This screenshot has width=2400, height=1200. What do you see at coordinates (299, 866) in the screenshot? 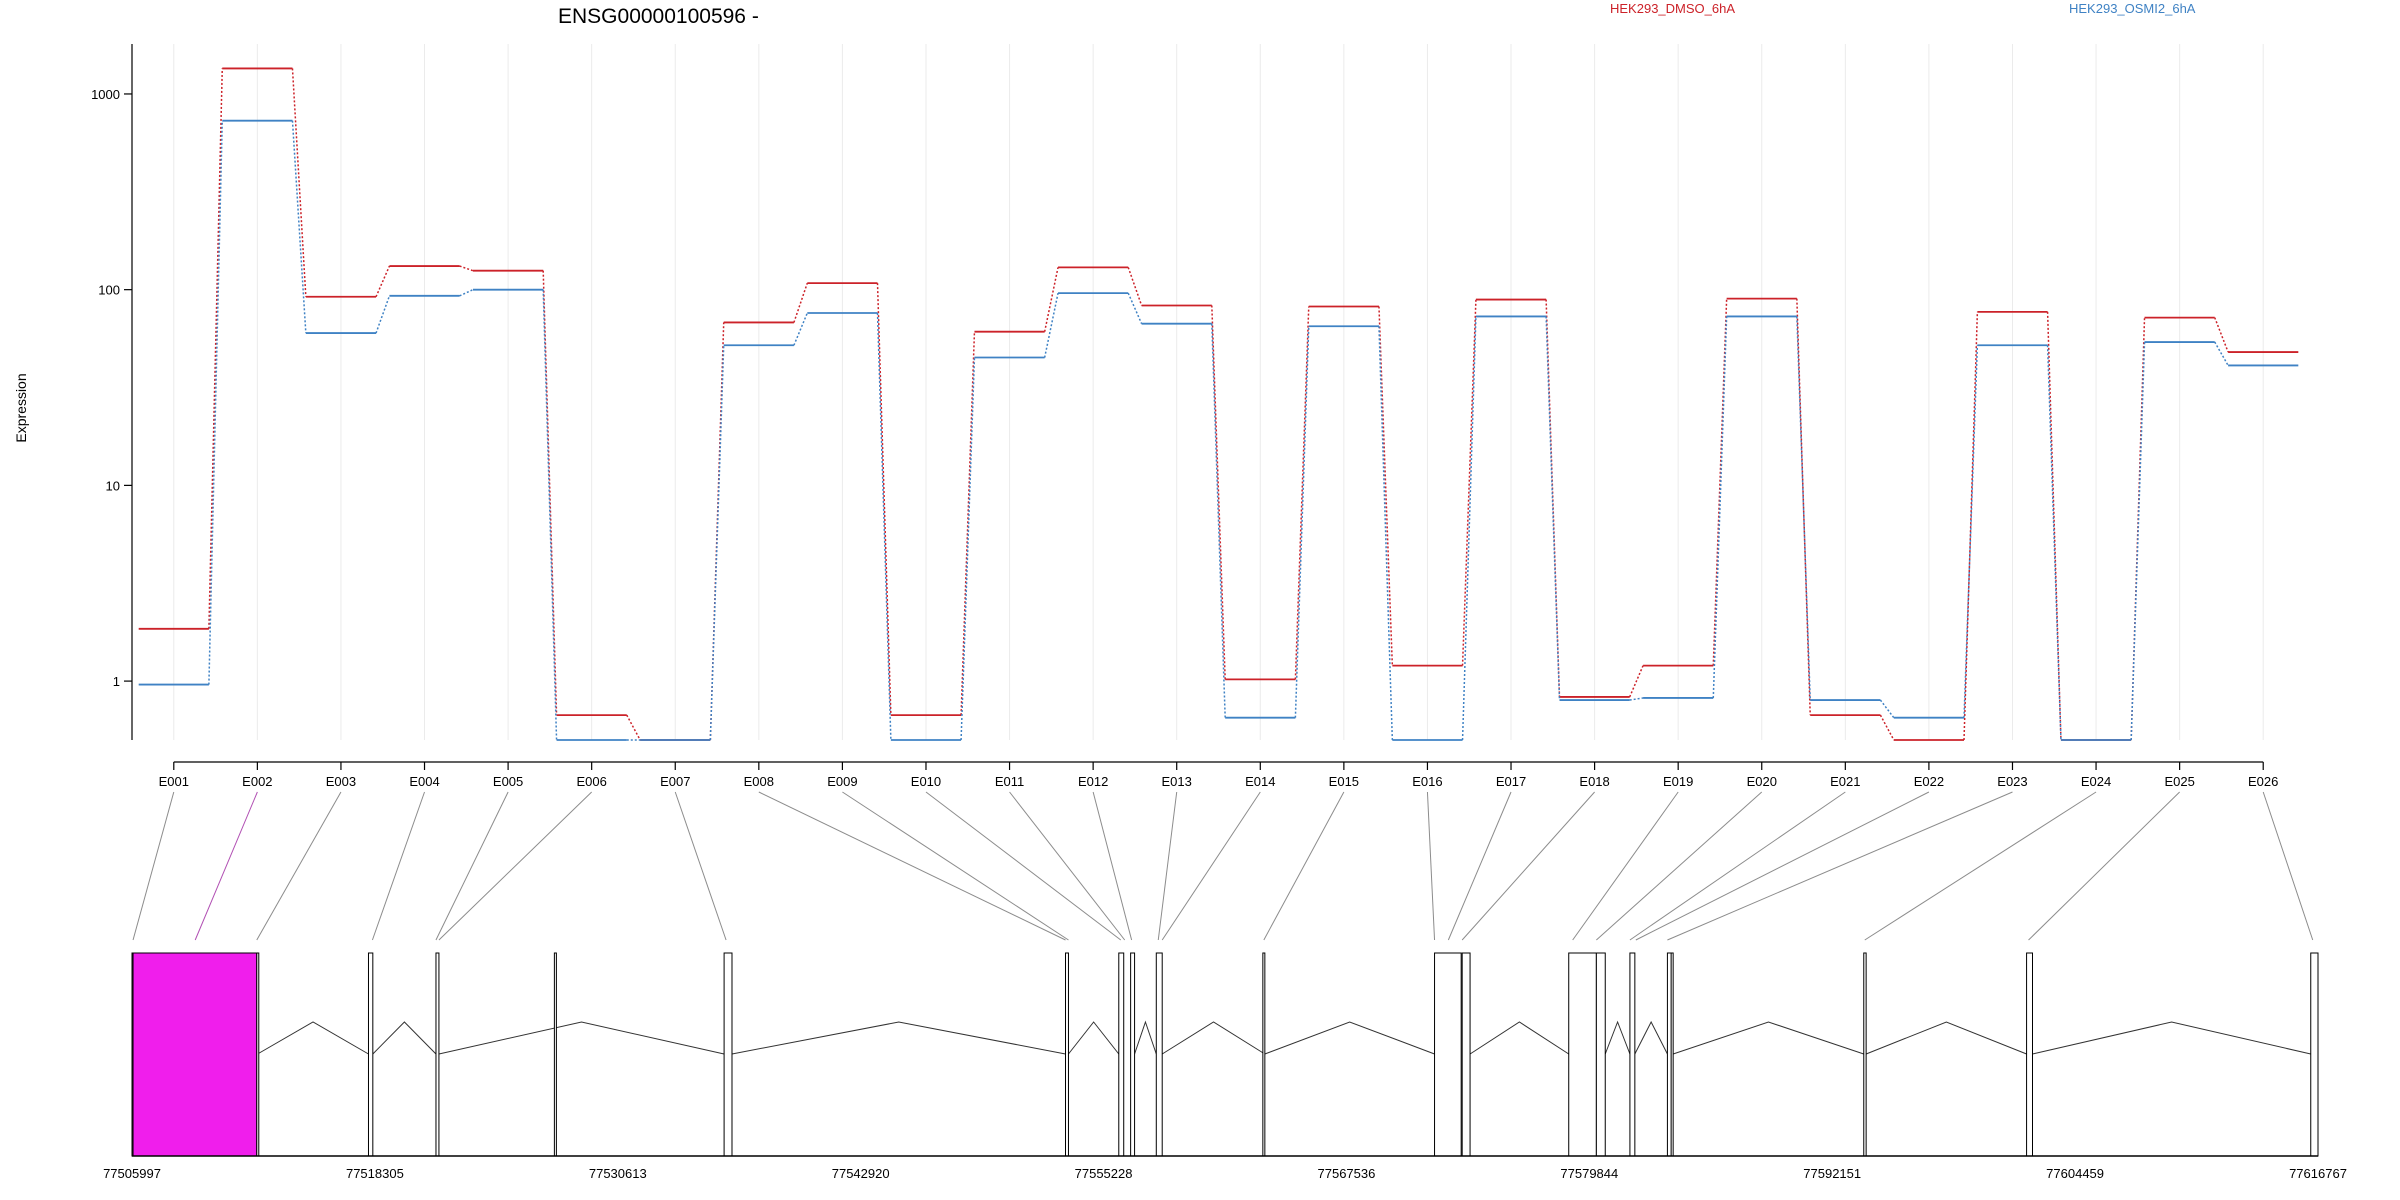
I see `exon-link-E003` at bounding box center [299, 866].